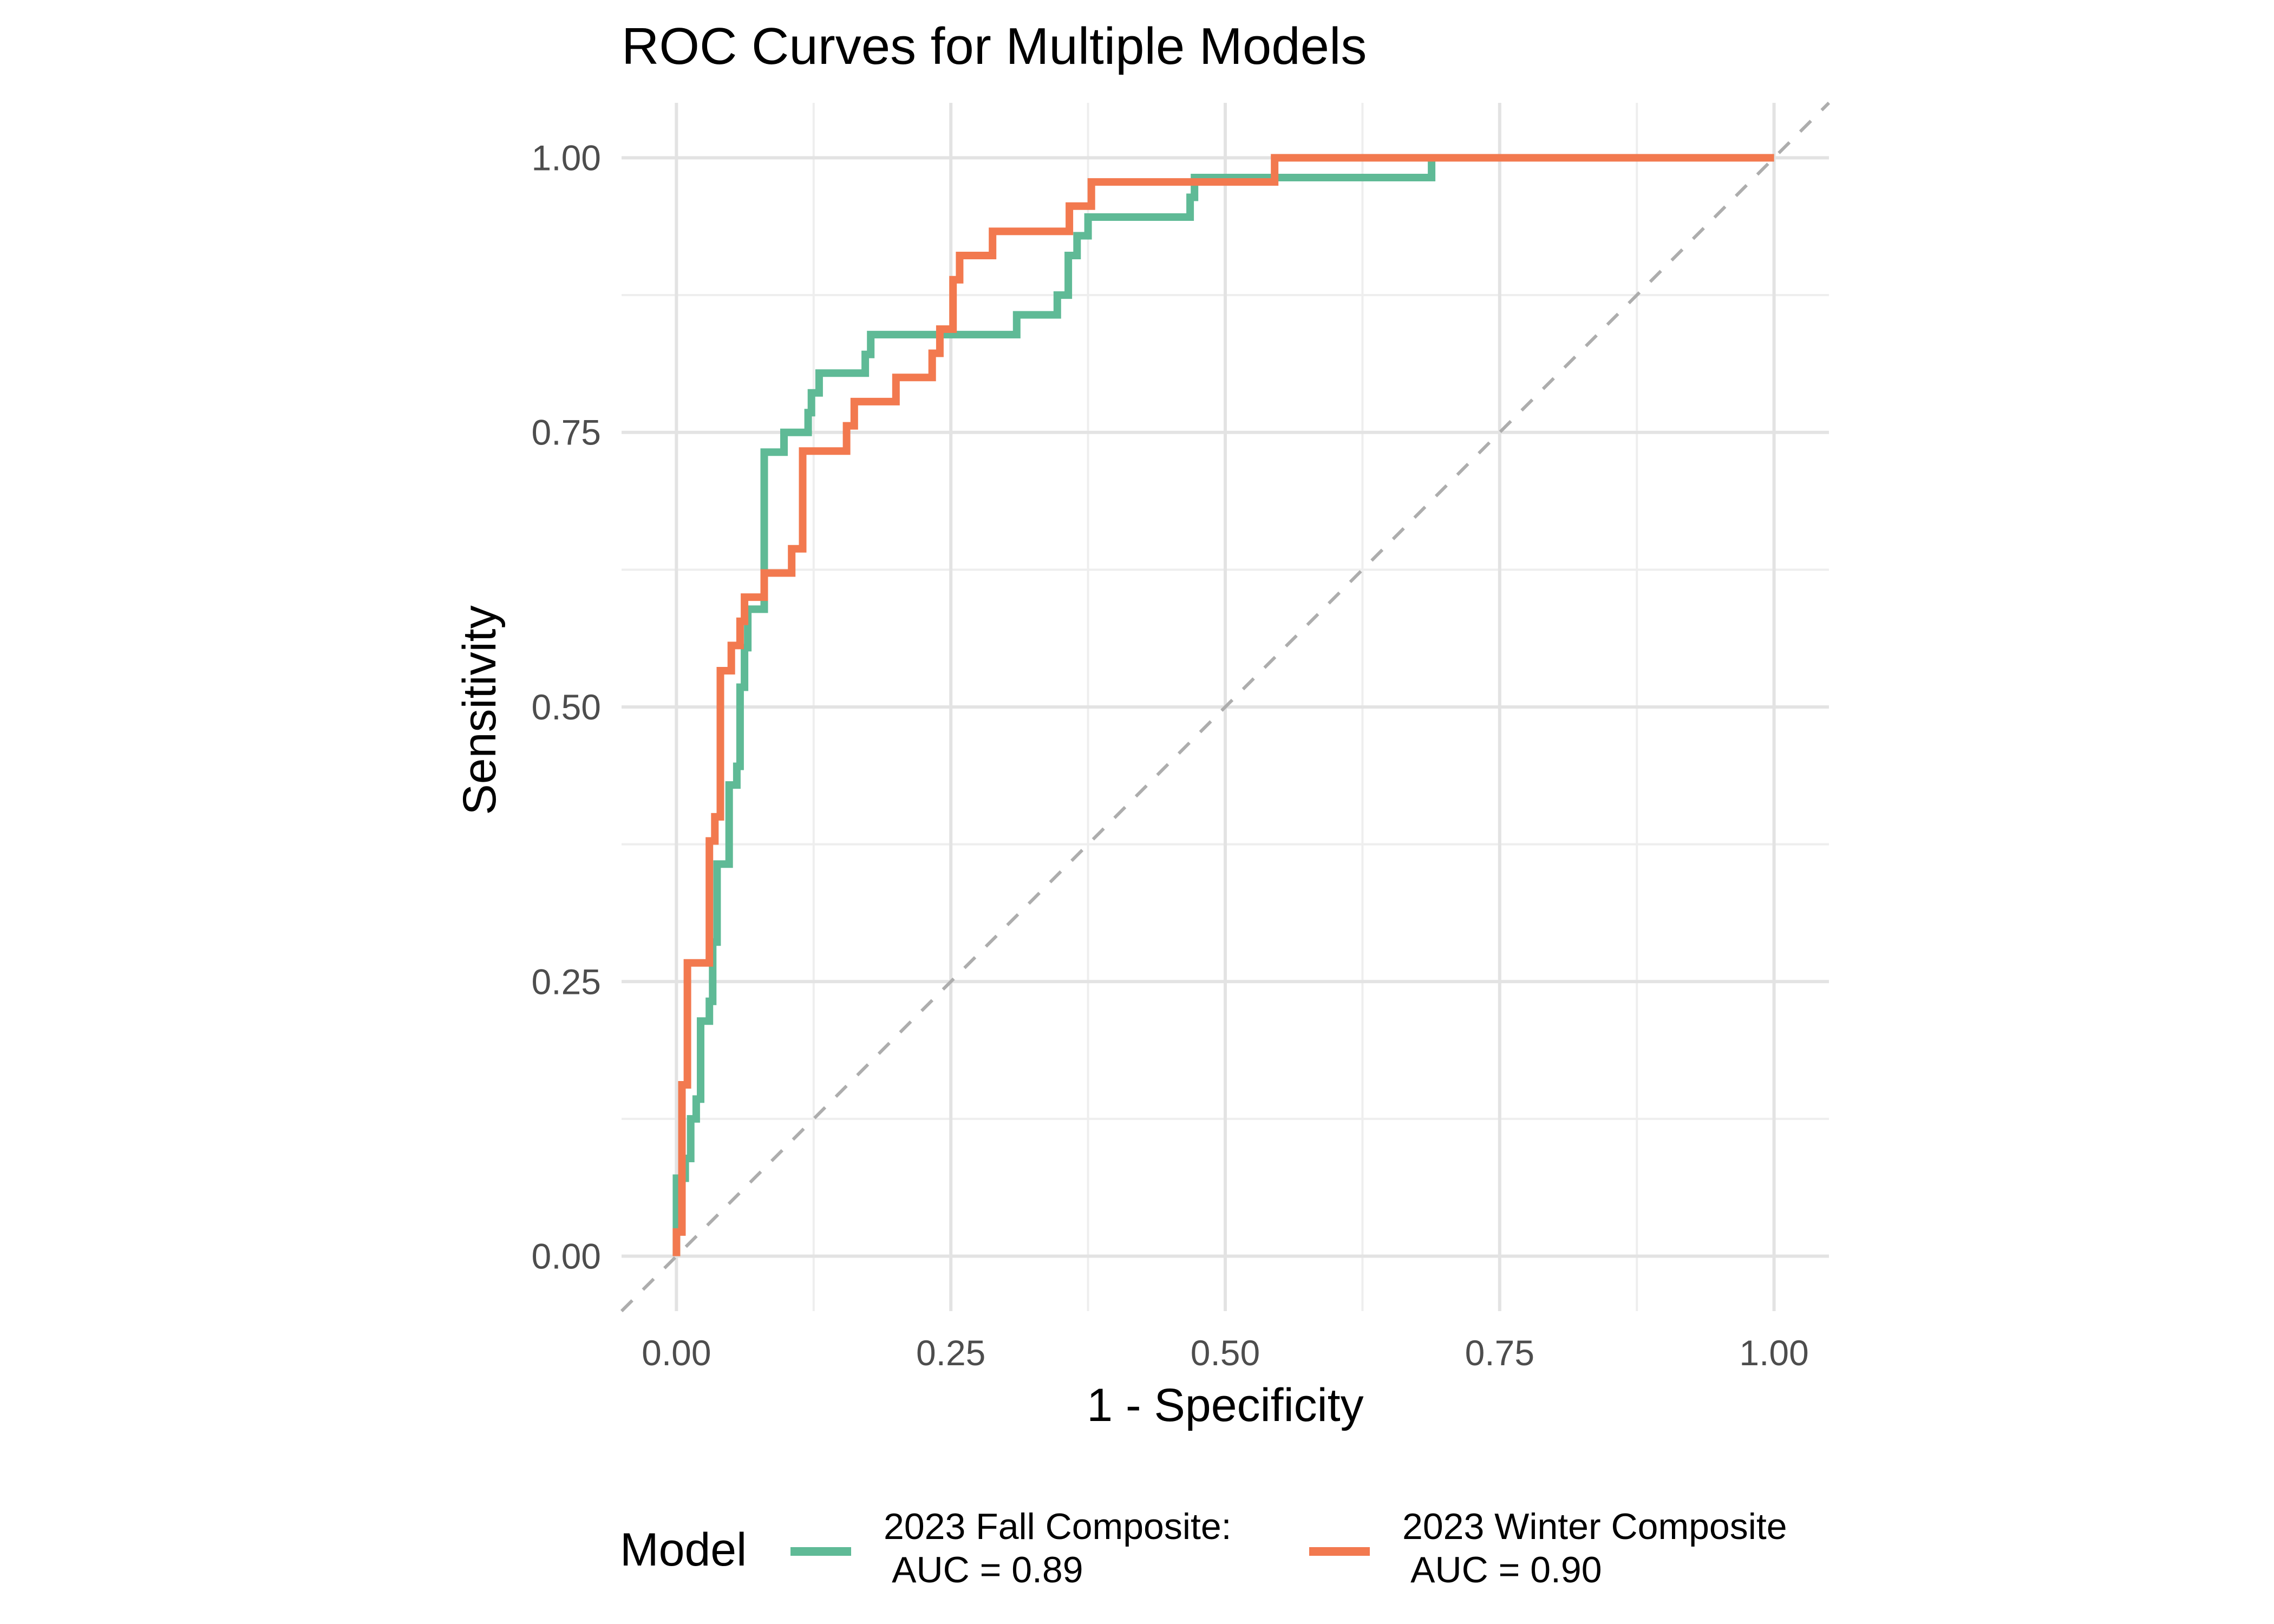 The image size is (2274, 1624). What do you see at coordinates (1058, 1548) in the screenshot?
I see `legend-label-series-1: 2023 Fall Composite: AUC = 0.89` at bounding box center [1058, 1548].